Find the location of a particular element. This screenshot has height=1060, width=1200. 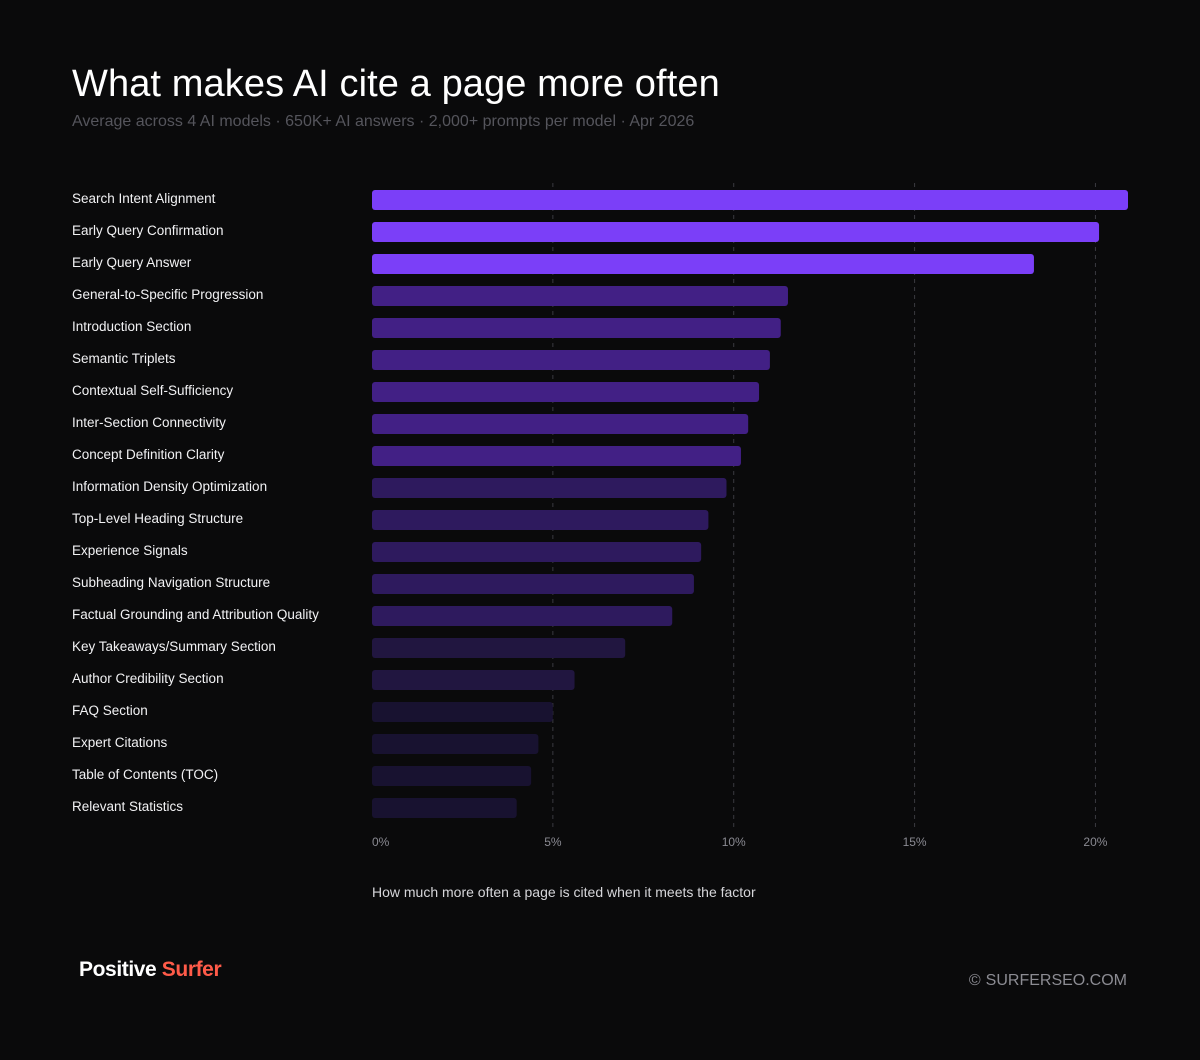

category-label: General-to-Specific Progression is located at coordinates (167, 294).